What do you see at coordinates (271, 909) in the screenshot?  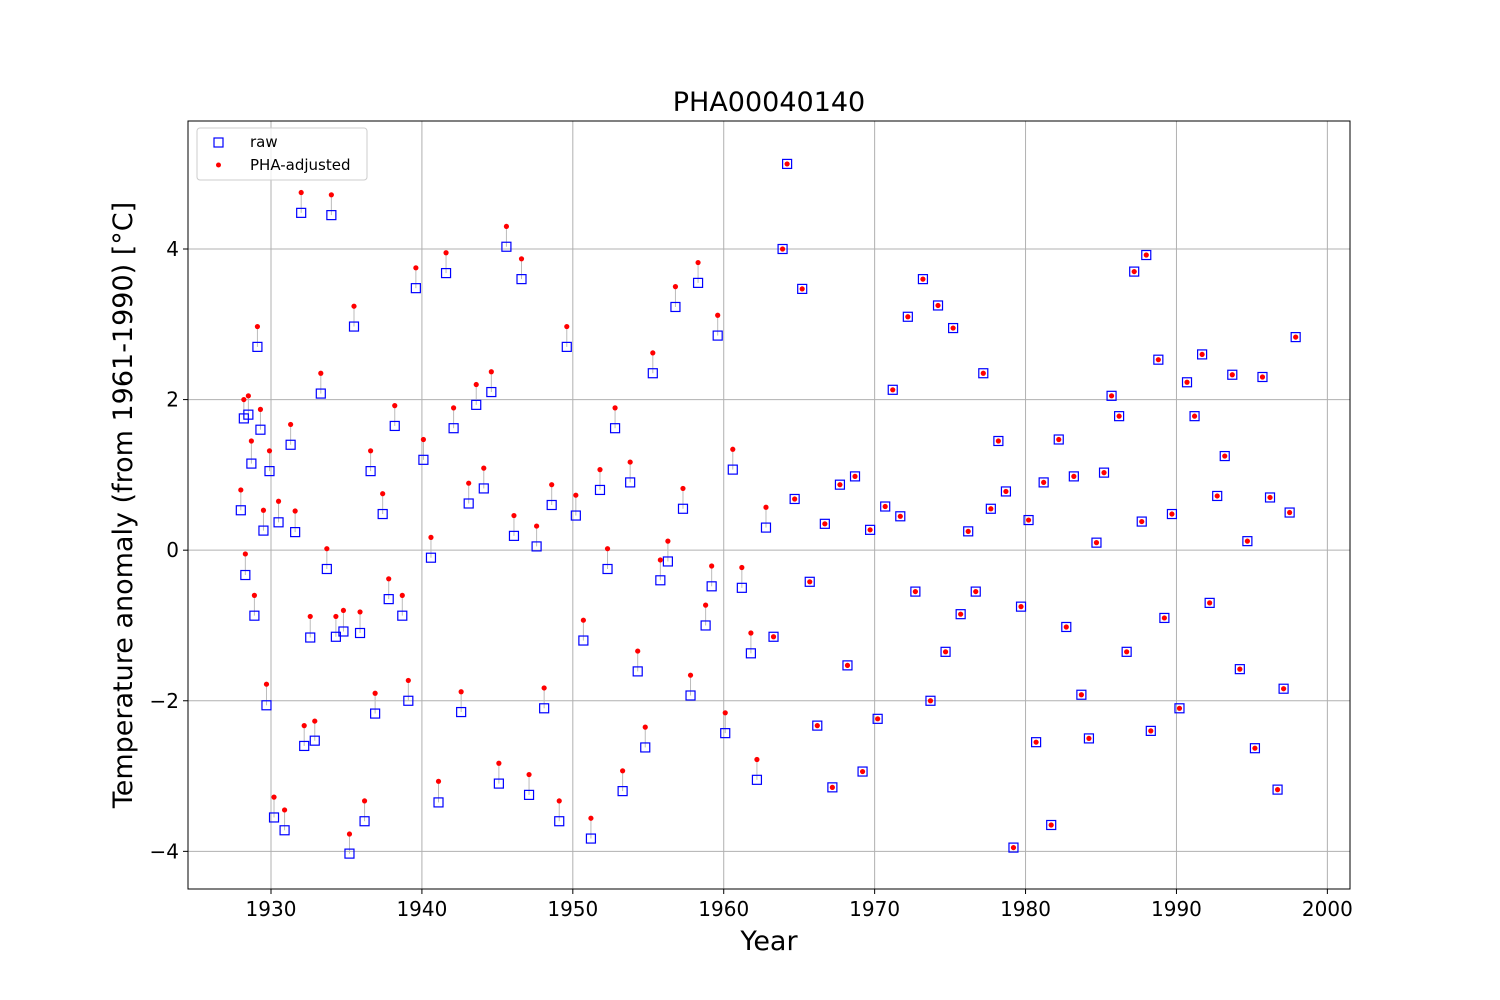 I see `x-tick-label: 1930` at bounding box center [271, 909].